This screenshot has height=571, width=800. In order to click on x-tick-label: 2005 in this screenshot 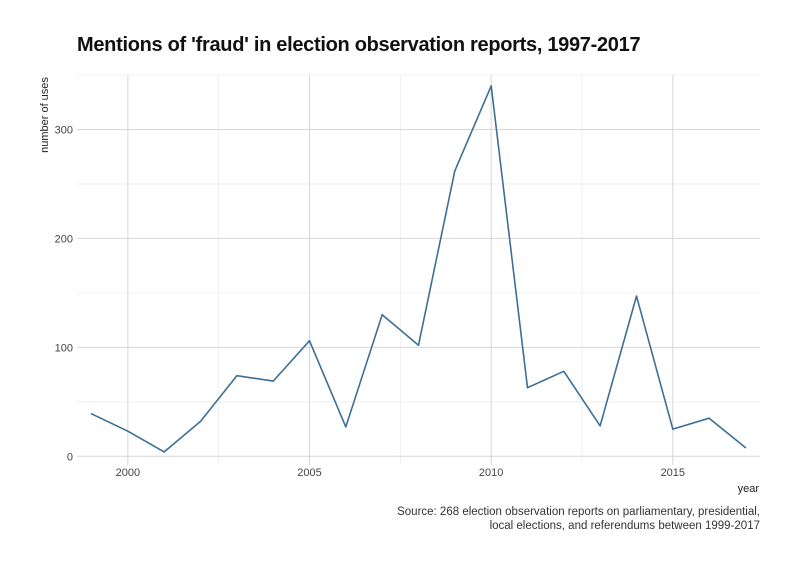, I will do `click(309, 473)`.